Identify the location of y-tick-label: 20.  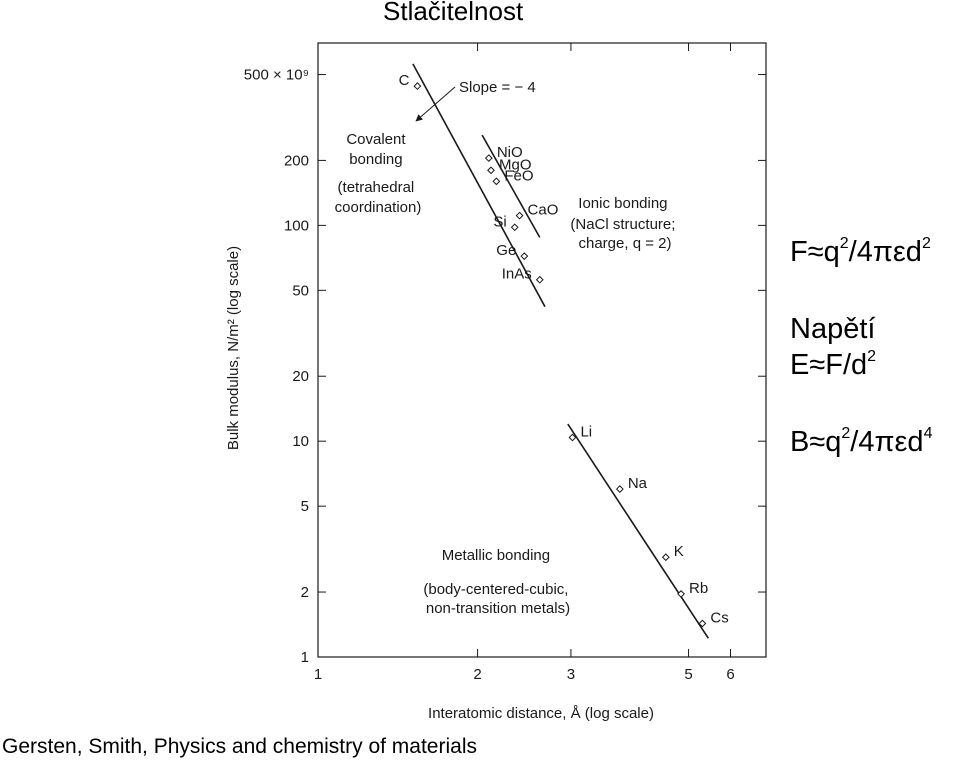
(300, 376).